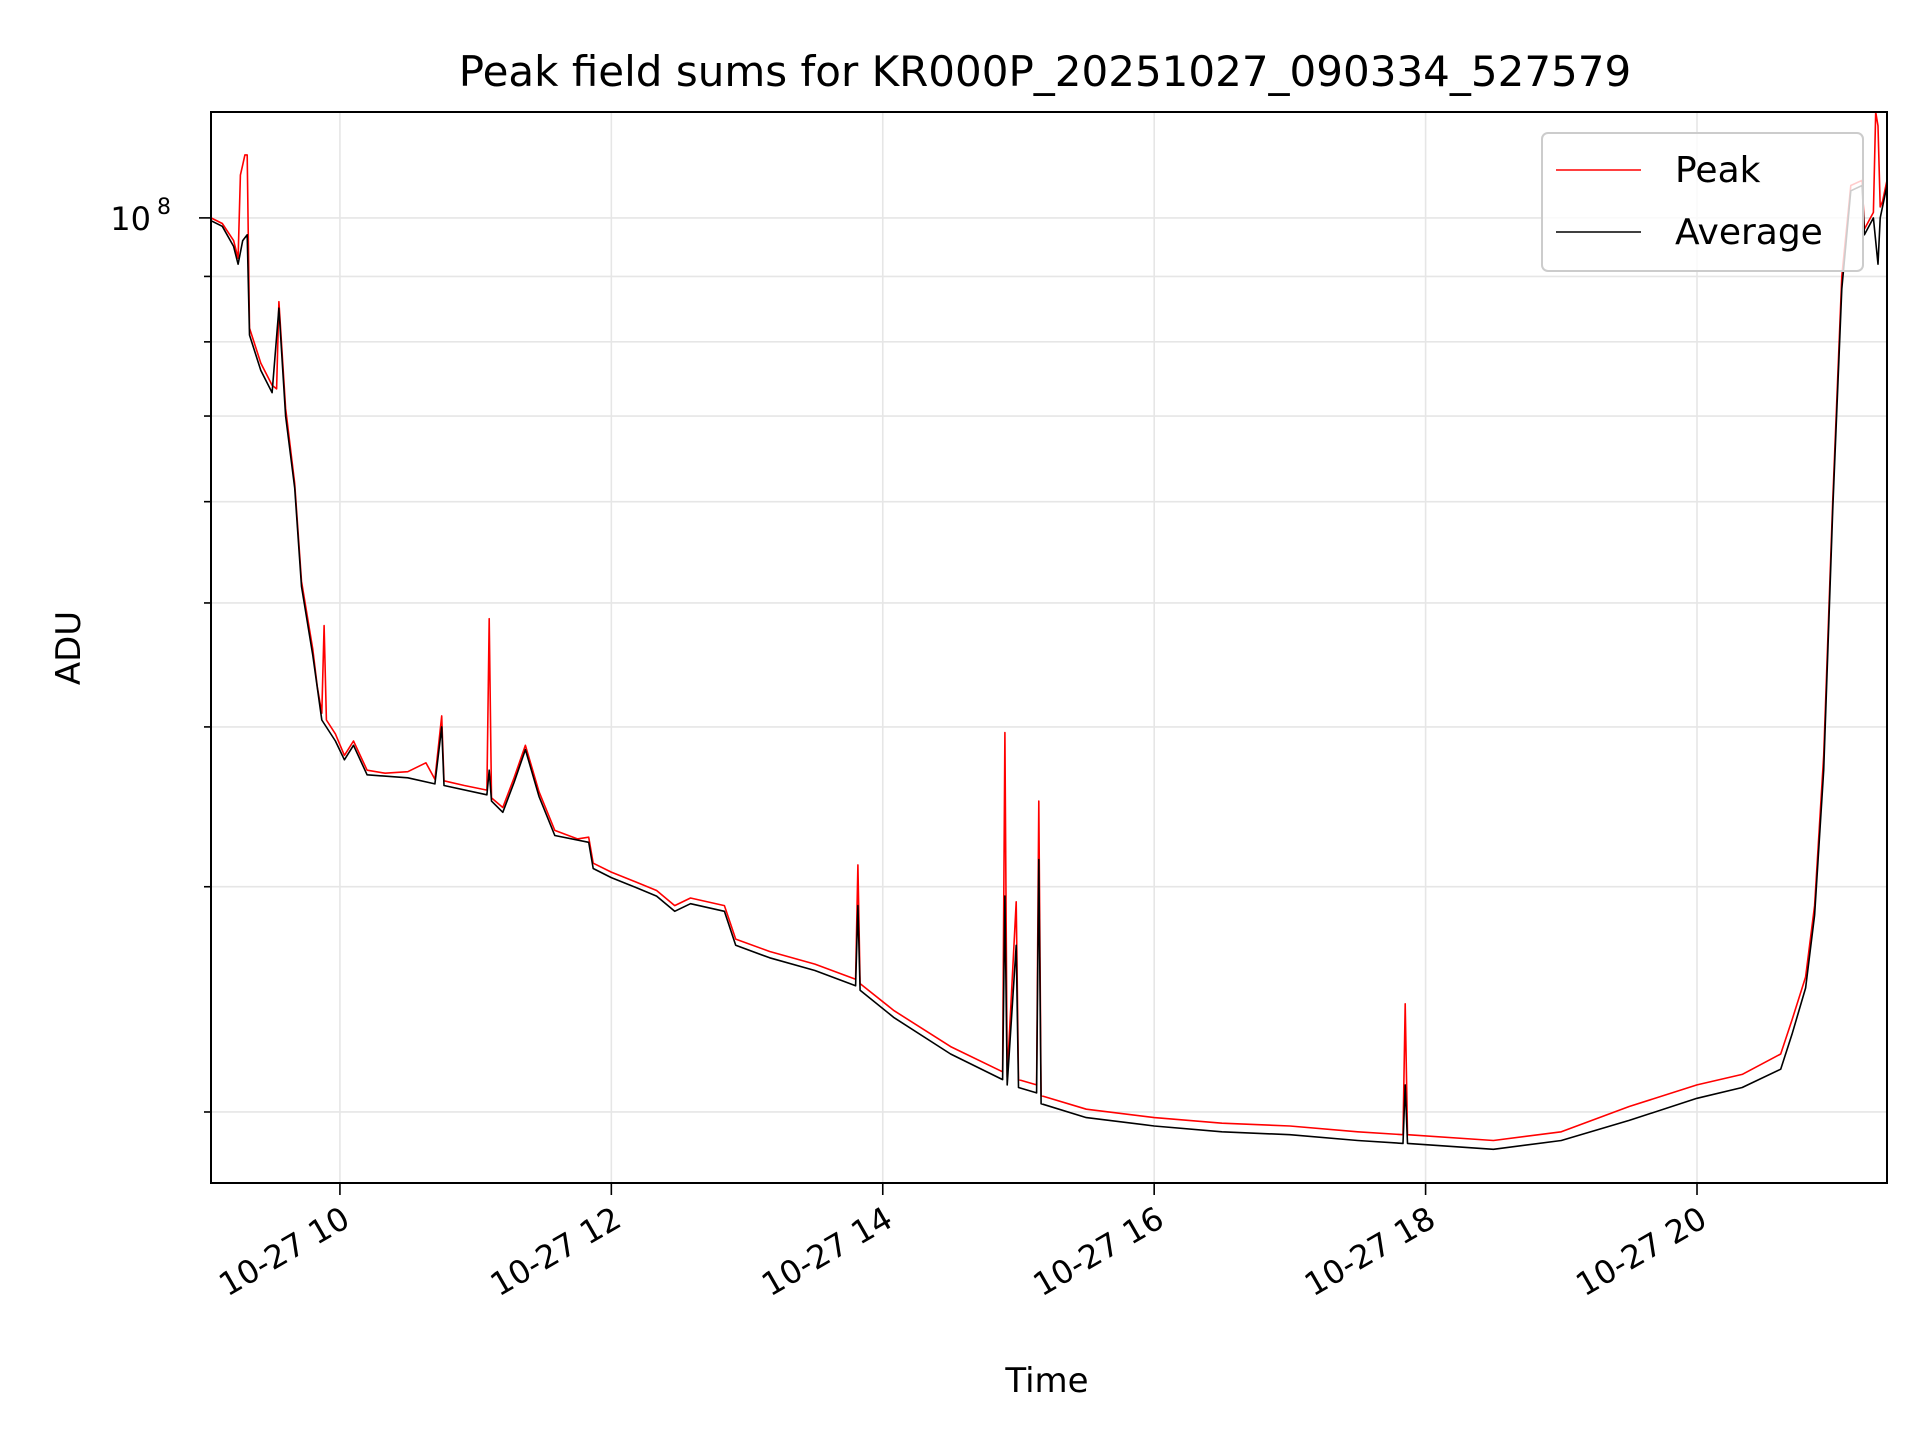 This screenshot has width=1920, height=1440. Describe the element at coordinates (160, 654) in the screenshot. I see `y-axis-ticks: 10 8` at that location.